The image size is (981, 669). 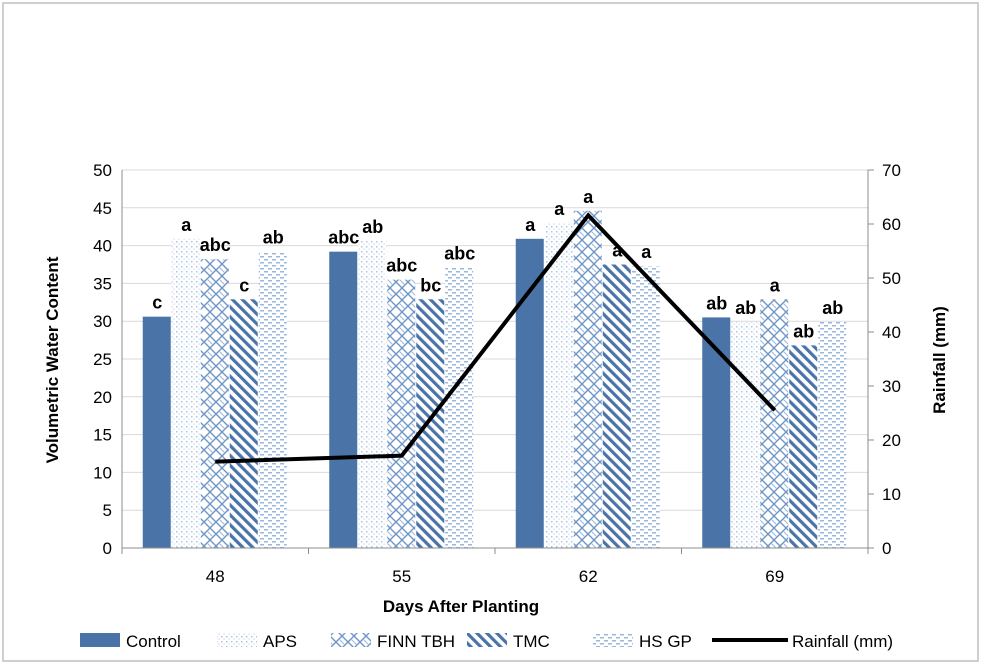 I want to click on y2-tick-label: 70, so click(x=891, y=170).